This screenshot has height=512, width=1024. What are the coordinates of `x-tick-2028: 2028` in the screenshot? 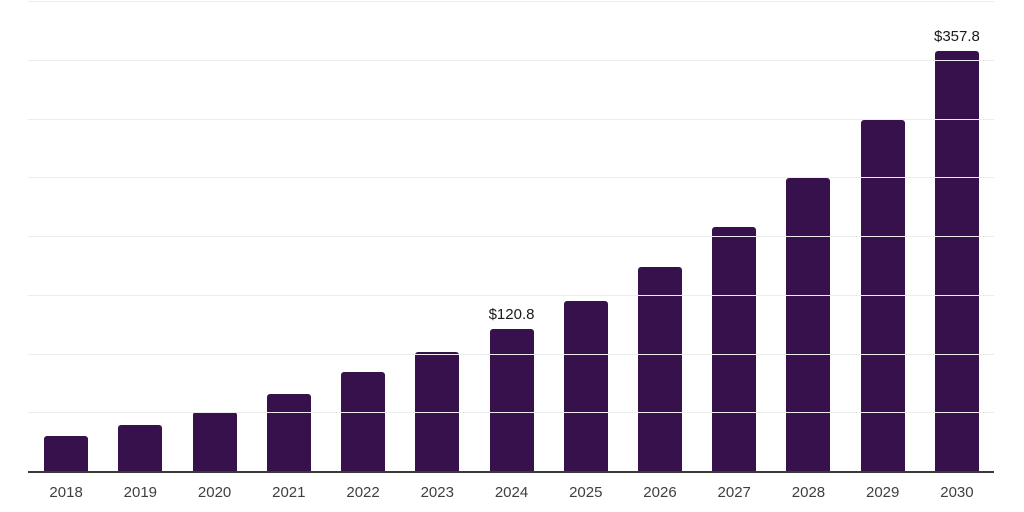 It's located at (808, 492).